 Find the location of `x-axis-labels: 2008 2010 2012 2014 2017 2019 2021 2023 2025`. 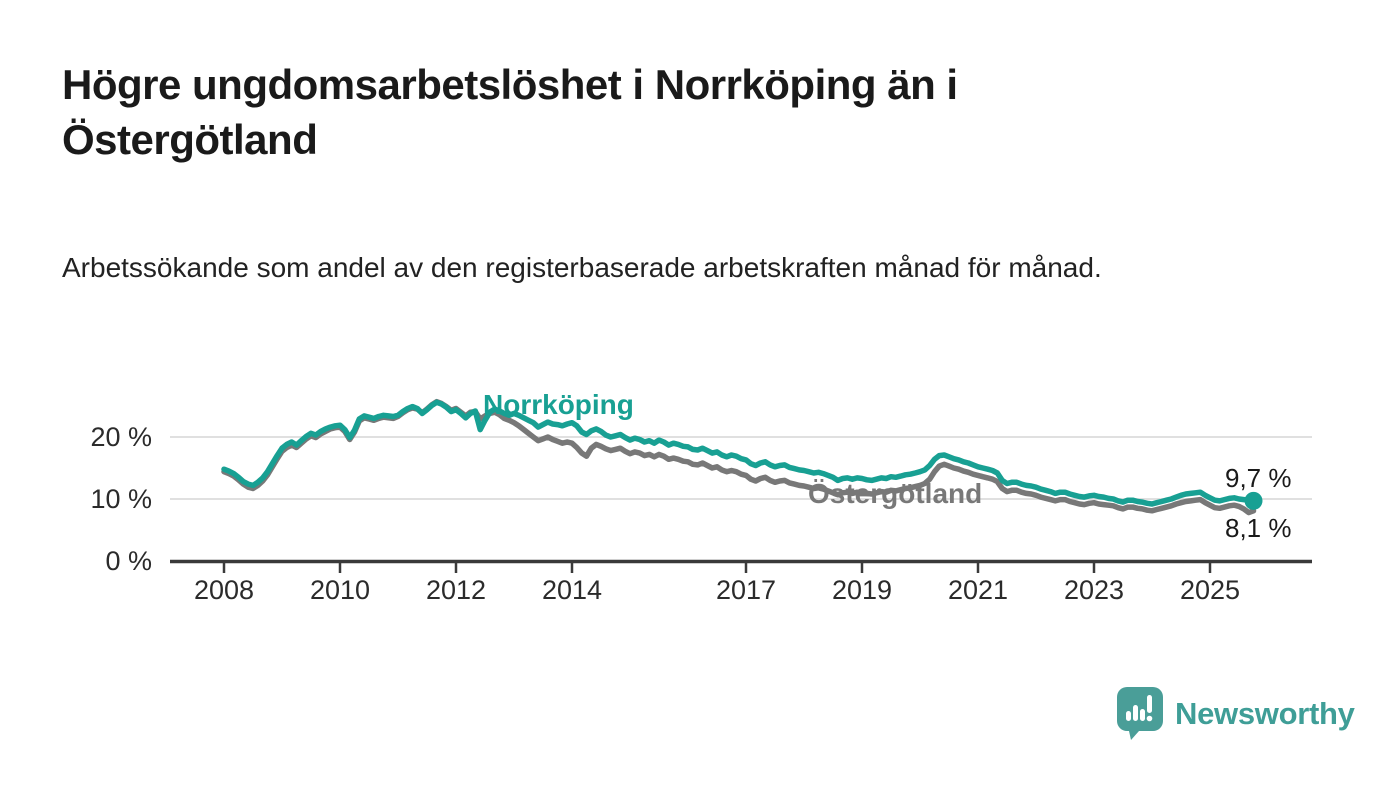

x-axis-labels: 2008 2010 2012 2014 2017 2019 2021 2023 2025 is located at coordinates (717, 590).